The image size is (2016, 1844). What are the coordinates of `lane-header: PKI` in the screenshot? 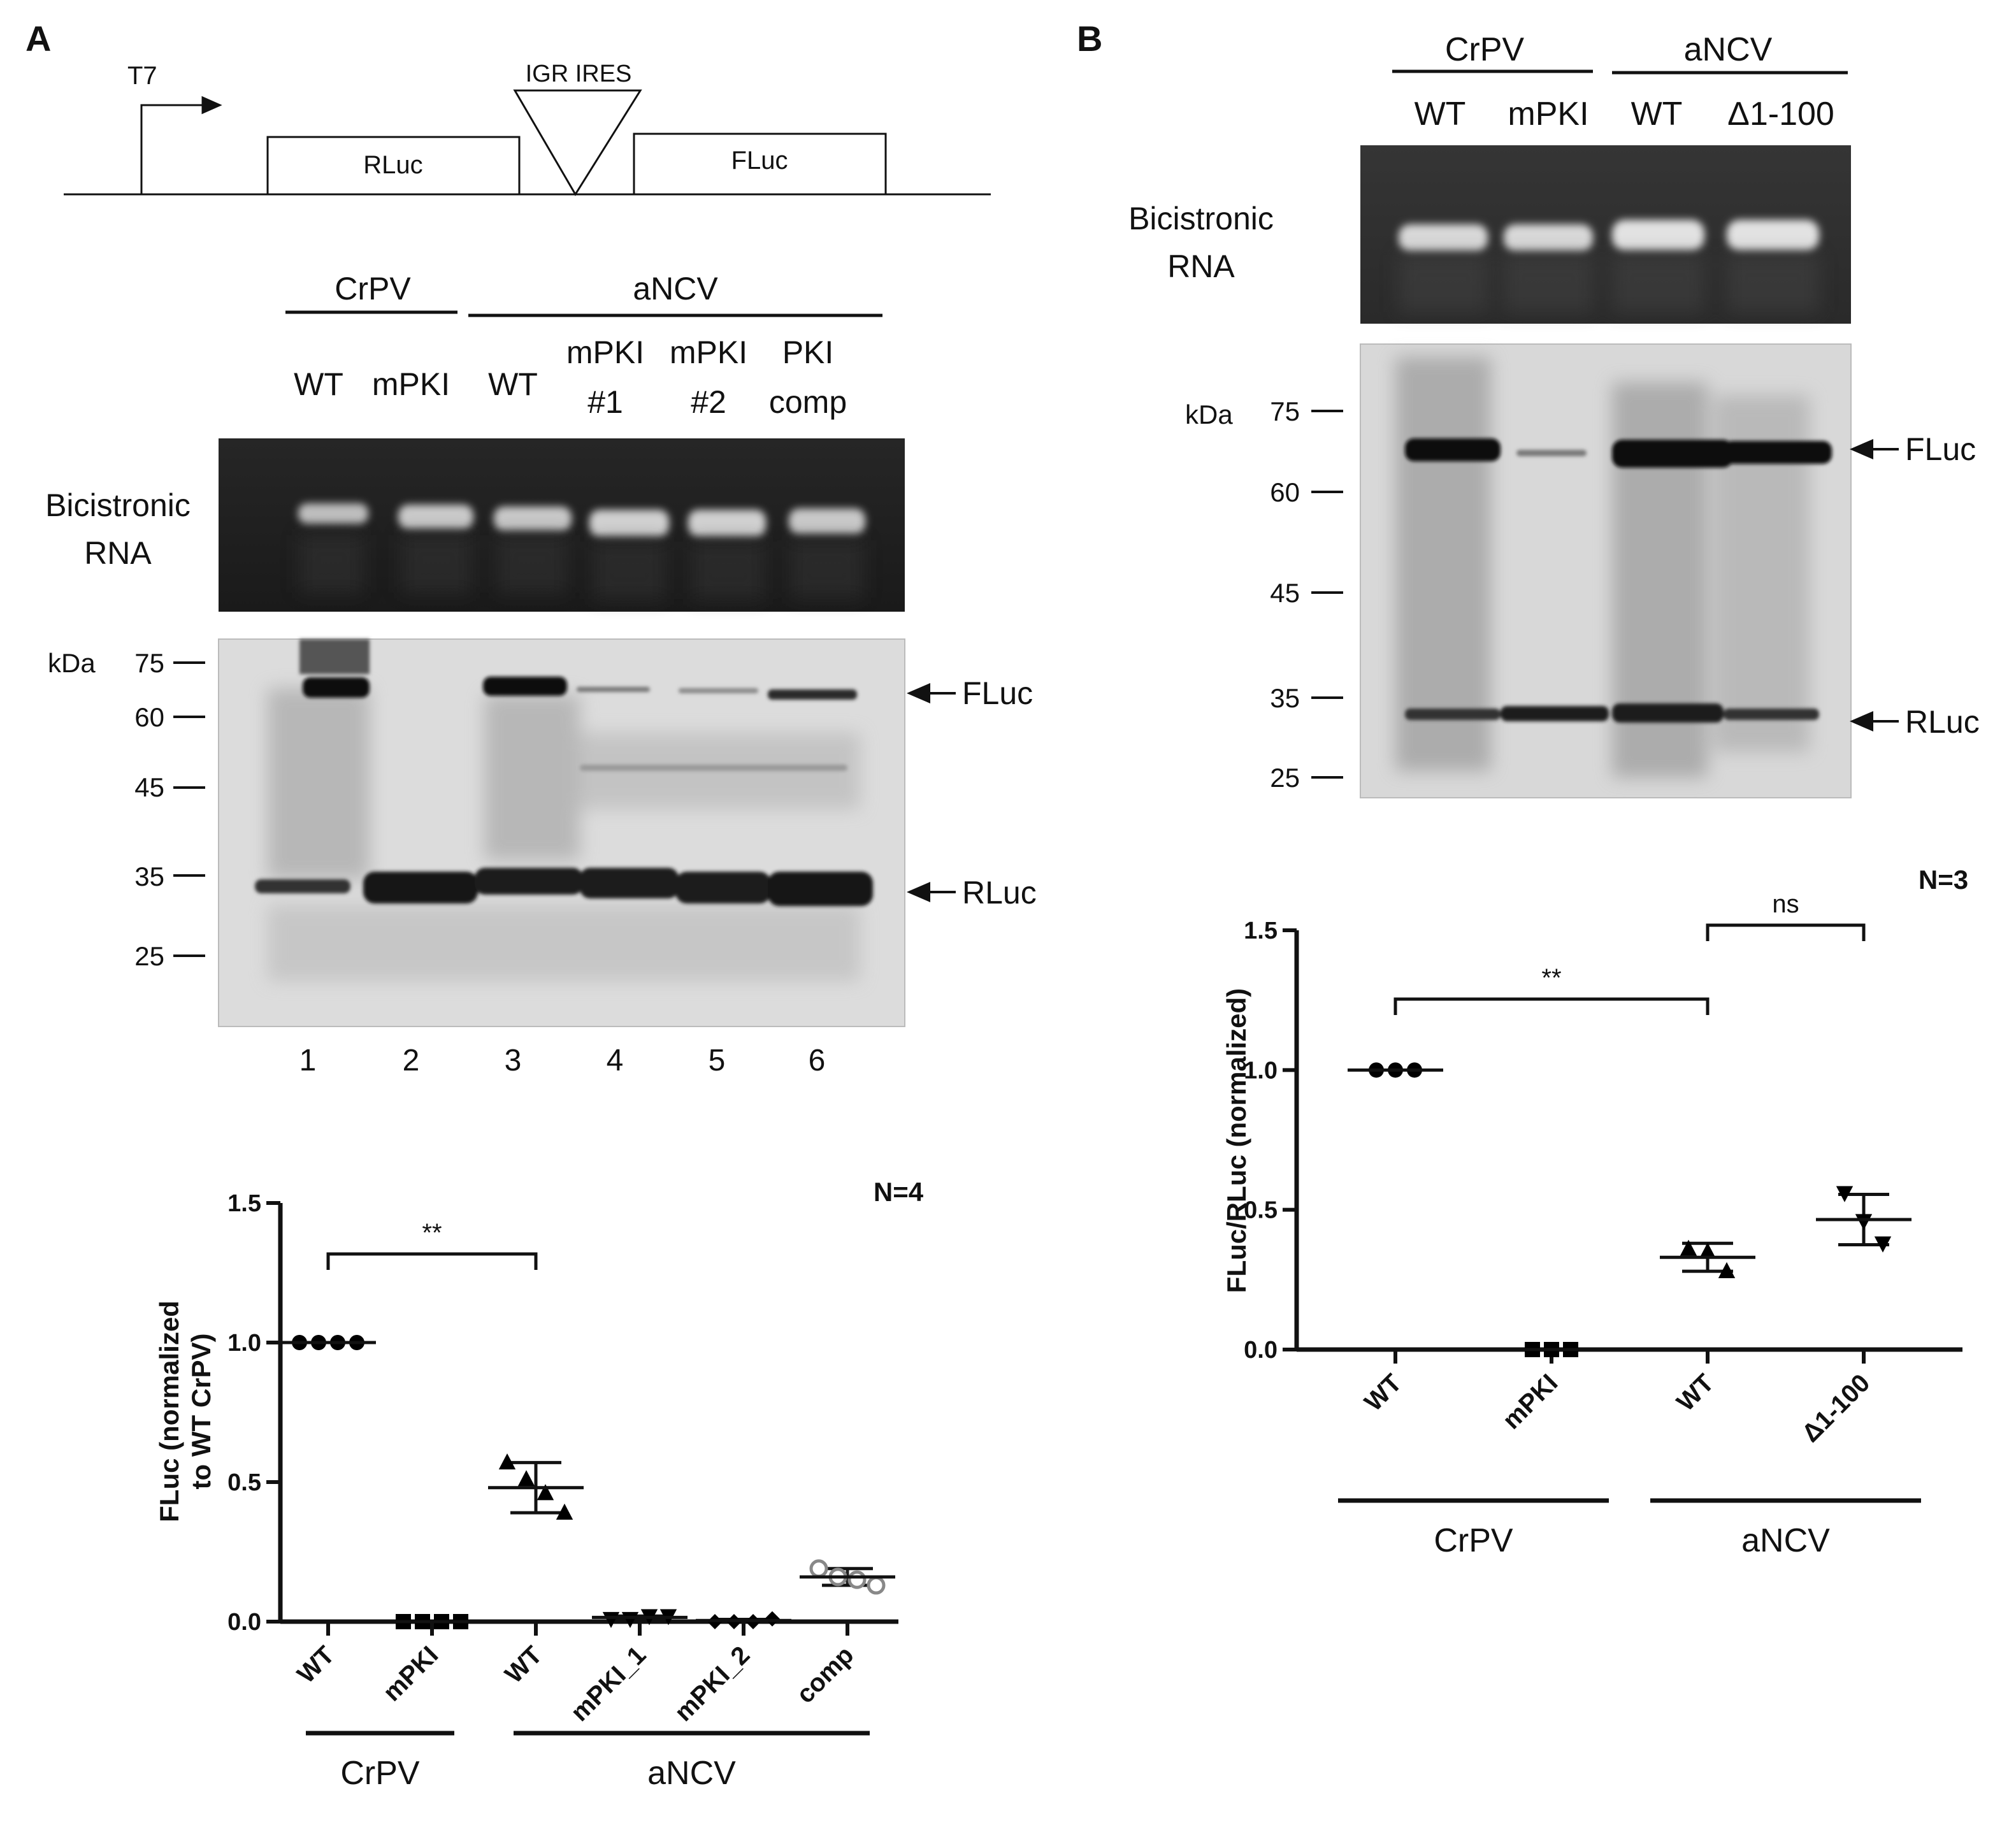 It's located at (808, 352).